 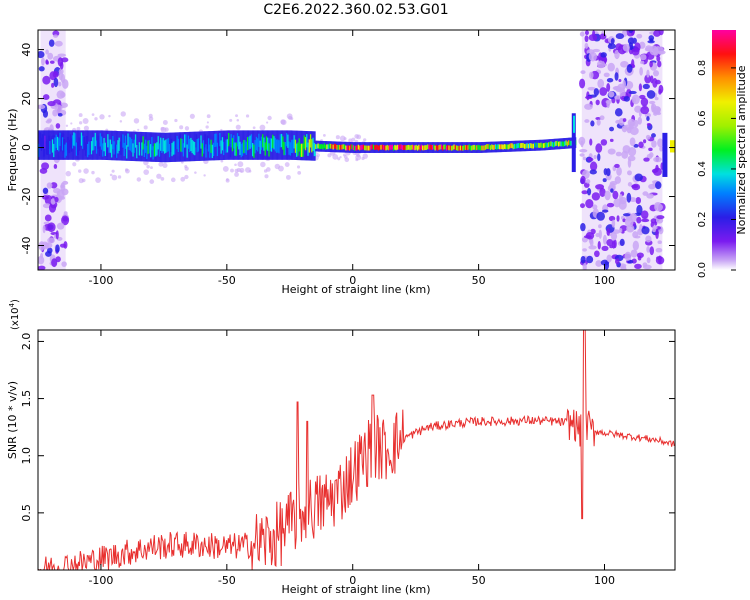 What do you see at coordinates (716, 169) in the screenshot?
I see `colorbar-ticks: 0.0 0.2 0.4 0.6 0.8` at bounding box center [716, 169].